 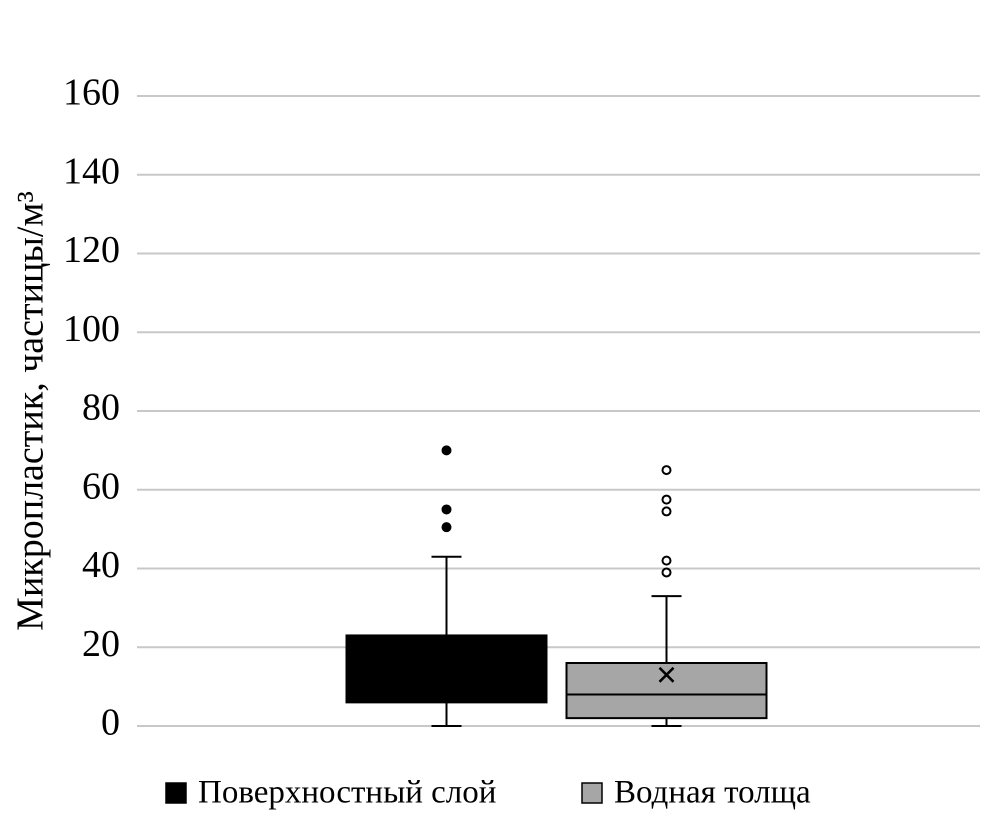 I want to click on y-tick-label: 100, so click(x=91, y=329).